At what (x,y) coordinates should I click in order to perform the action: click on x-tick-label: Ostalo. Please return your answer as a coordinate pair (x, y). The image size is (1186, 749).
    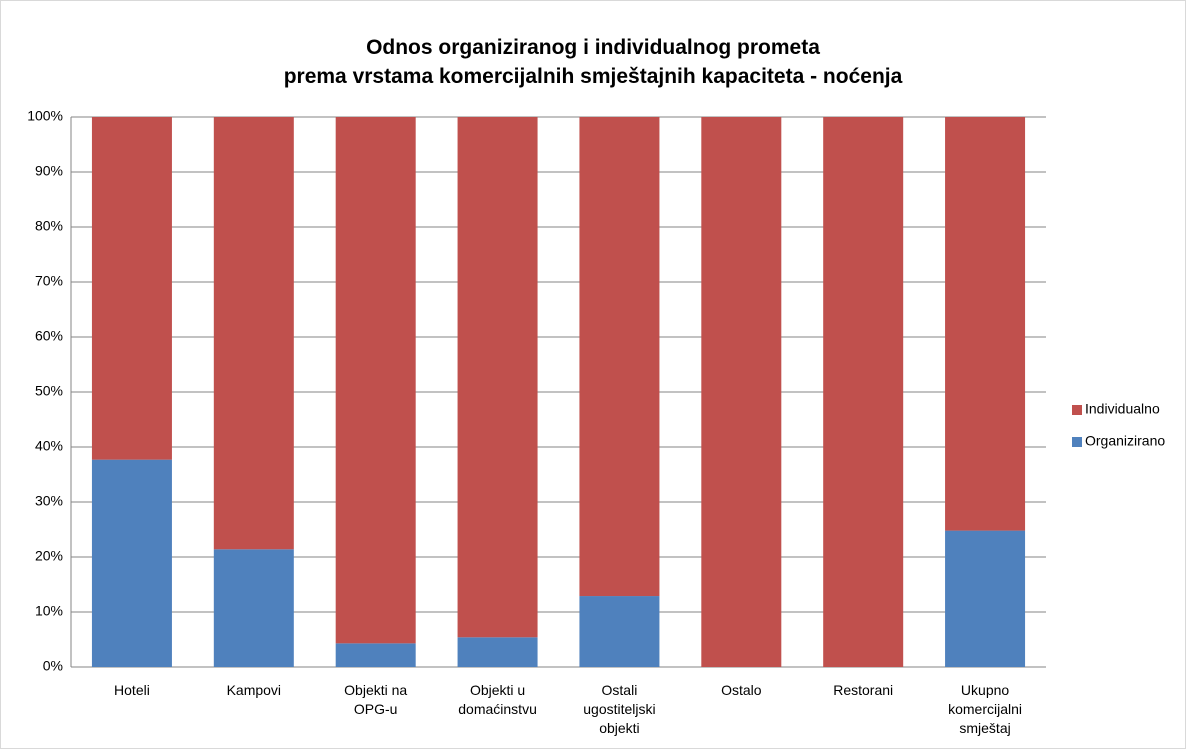
    Looking at the image, I should click on (741, 690).